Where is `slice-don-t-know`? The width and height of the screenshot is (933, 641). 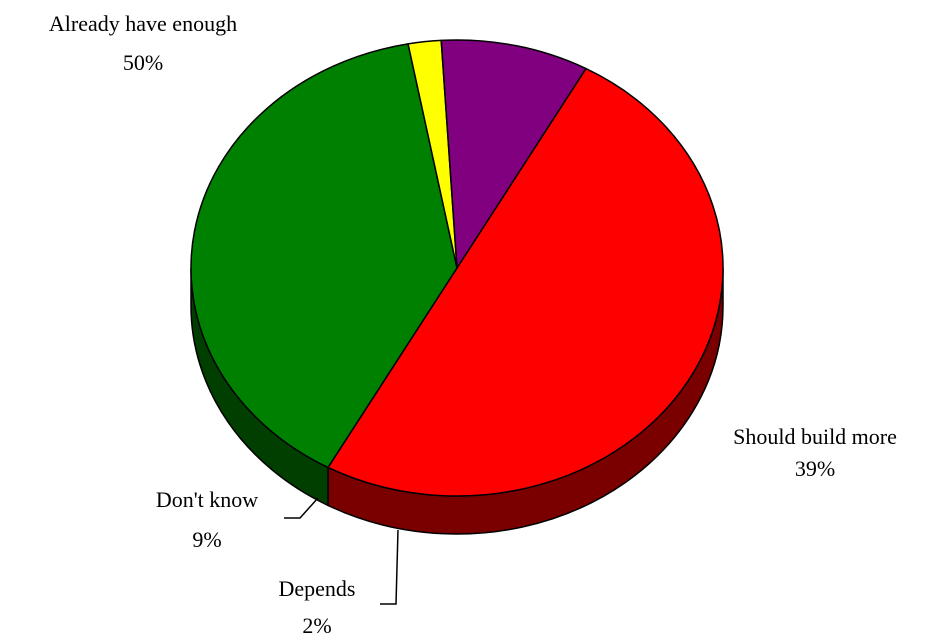
slice-don-t-know is located at coordinates (513, 154).